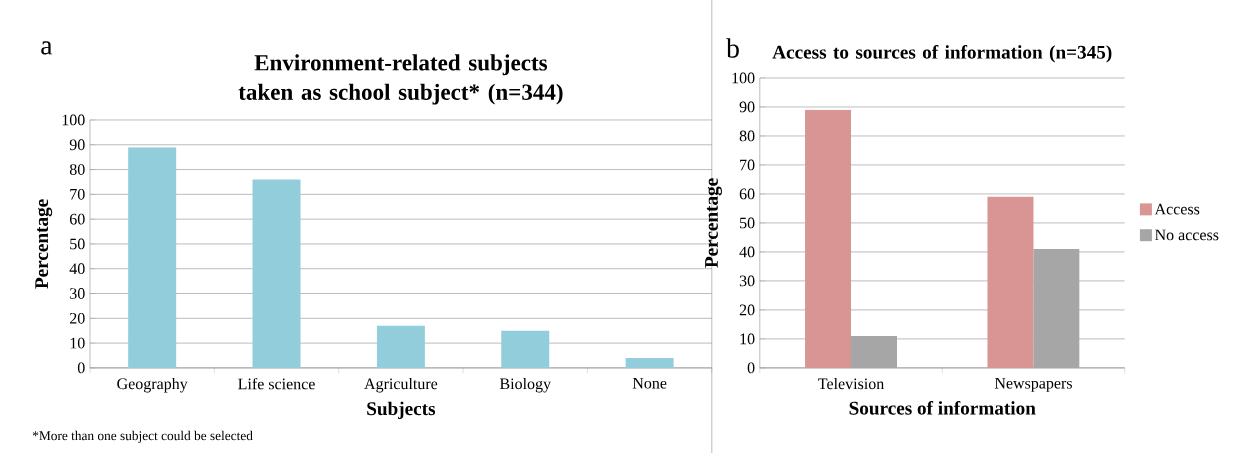 The height and width of the screenshot is (453, 1253). What do you see at coordinates (401, 410) in the screenshot?
I see `x-axis-title: Subjects` at bounding box center [401, 410].